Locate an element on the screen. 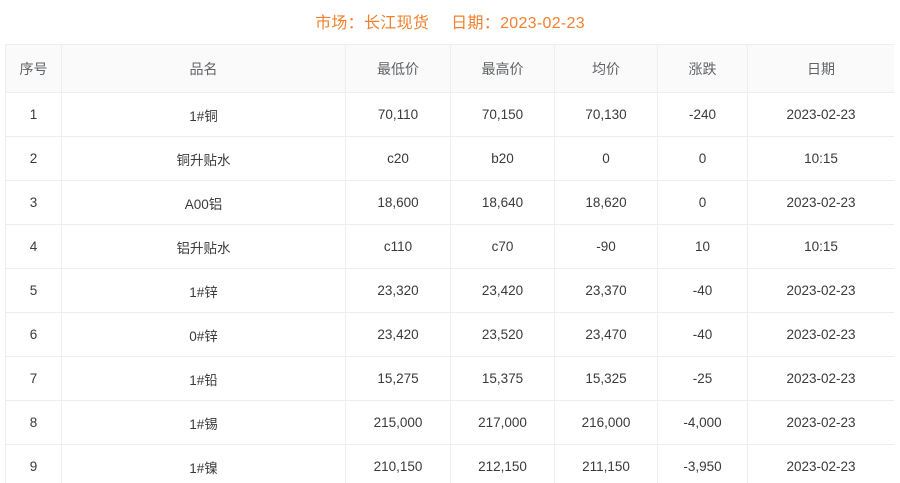 This screenshot has height=483, width=900. cell-index: 5 is located at coordinates (33, 290).